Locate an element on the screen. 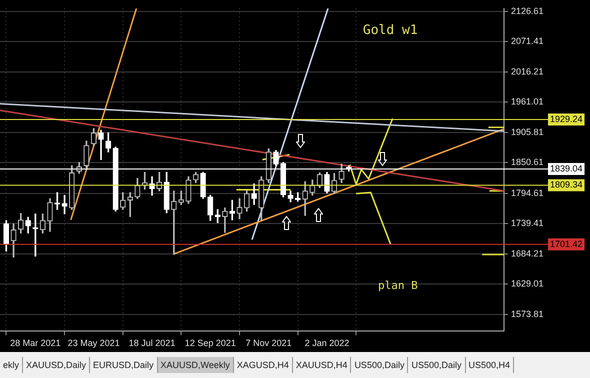 This screenshot has width=590, height=378. x-tick-label: 28 Mar 2021 is located at coordinates (35, 343).